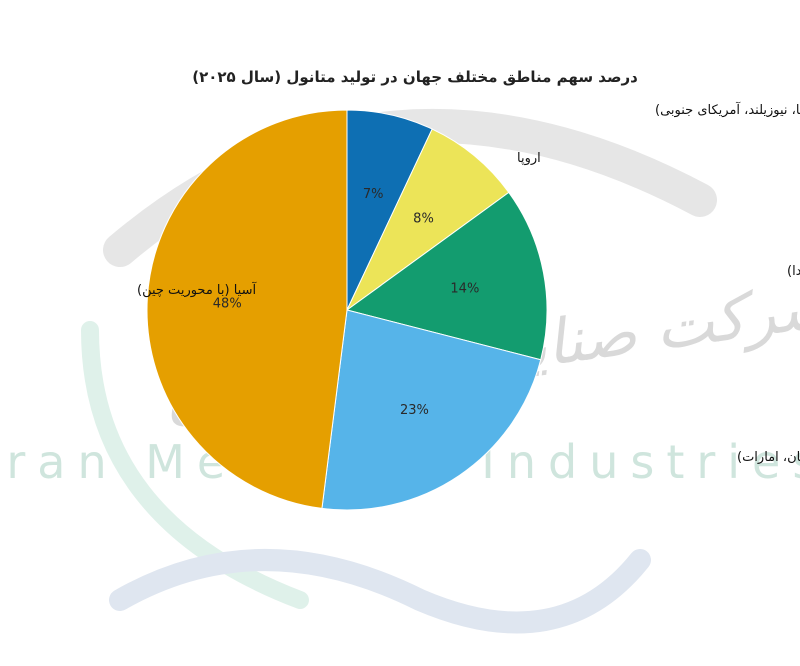 The width and height of the screenshot is (800, 666). I want to click on pie-category-label: آسیا (با محوریت چین), so click(197, 289).